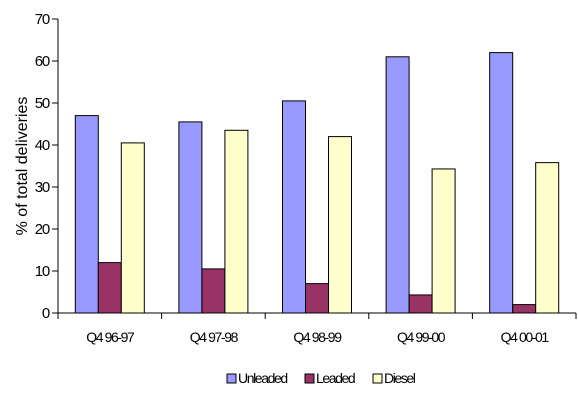  Describe the element at coordinates (42, 103) in the screenshot. I see `y-tick-label: 50` at that location.